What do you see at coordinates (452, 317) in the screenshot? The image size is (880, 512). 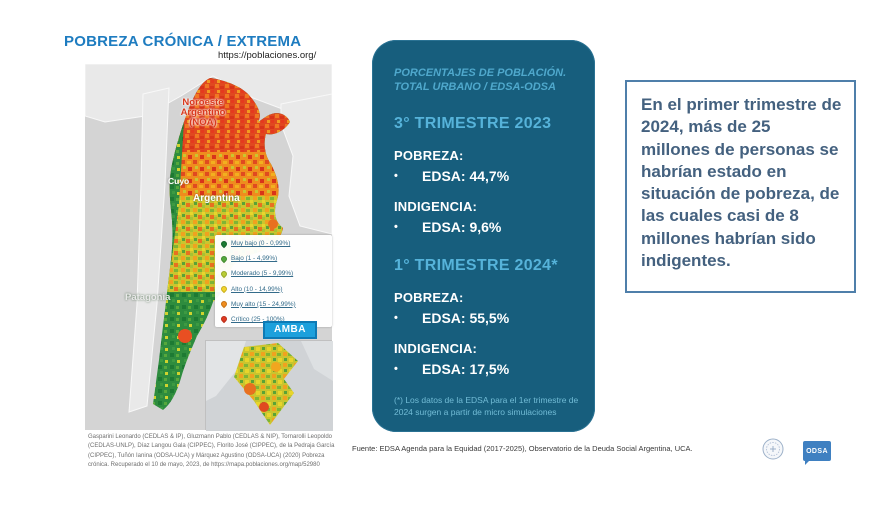 I see `stat-value-pobreza-2024: • EDSA: 55,5%` at bounding box center [452, 317].